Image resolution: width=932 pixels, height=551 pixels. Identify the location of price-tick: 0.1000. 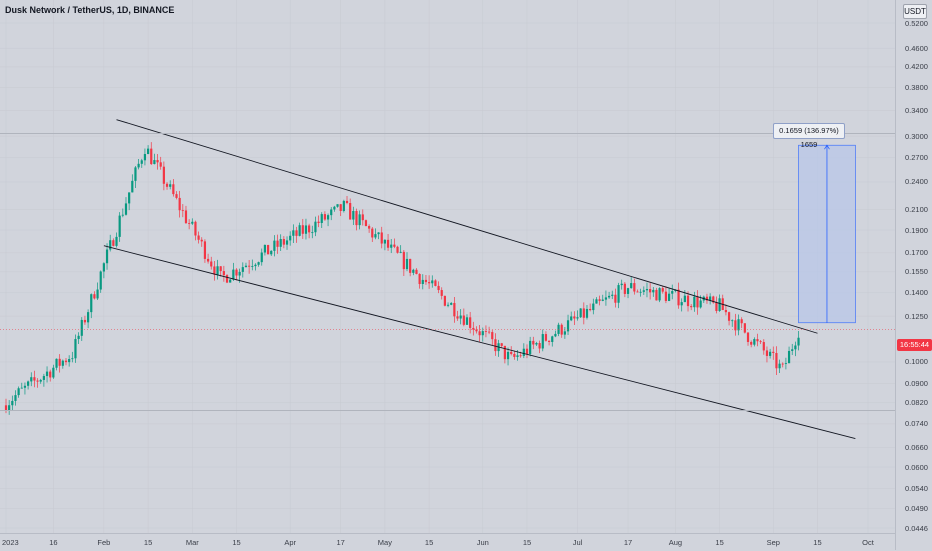
(916, 362).